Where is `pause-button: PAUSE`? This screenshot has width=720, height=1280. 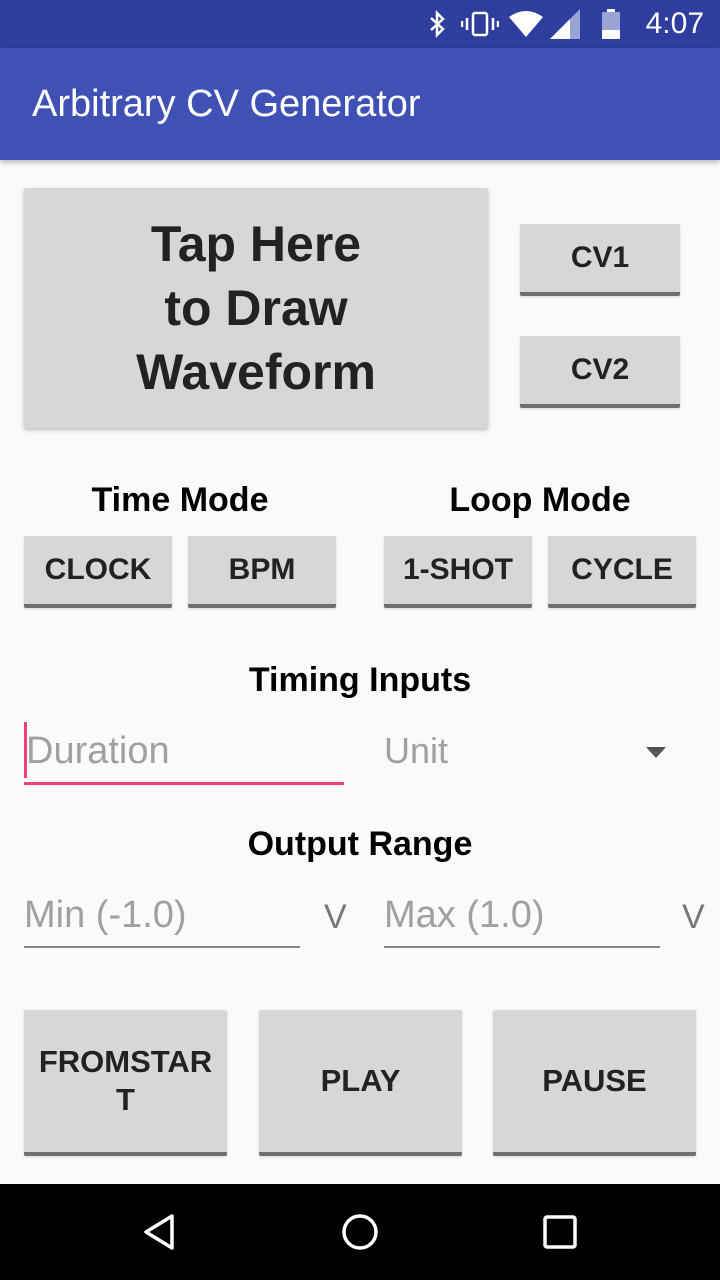
pause-button: PAUSE is located at coordinates (594, 1083).